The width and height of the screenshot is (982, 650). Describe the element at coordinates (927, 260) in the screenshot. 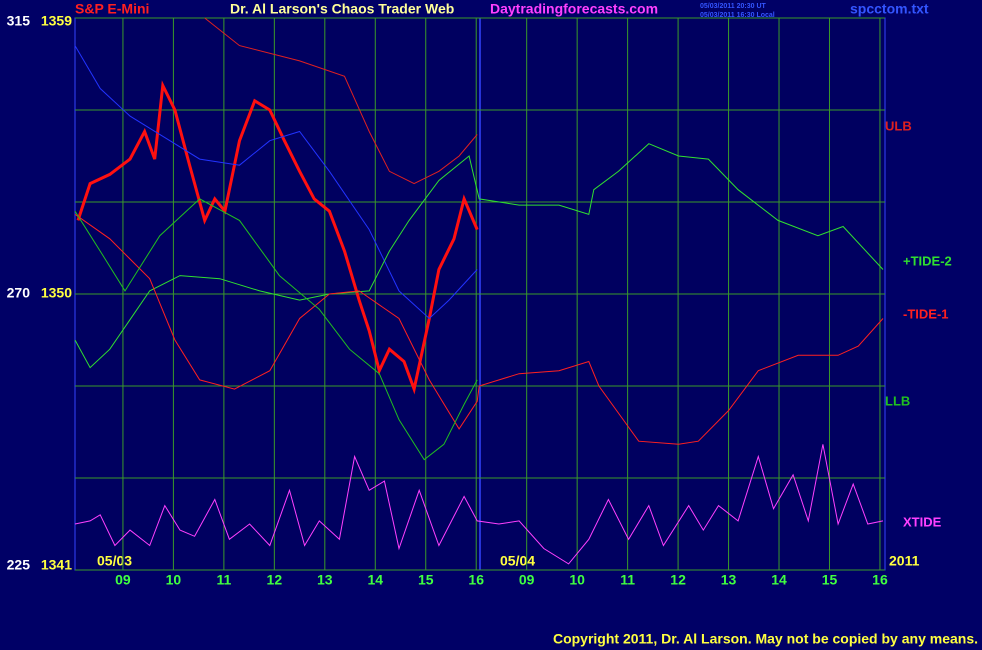

I see `series-label: +TIDE-2` at that location.